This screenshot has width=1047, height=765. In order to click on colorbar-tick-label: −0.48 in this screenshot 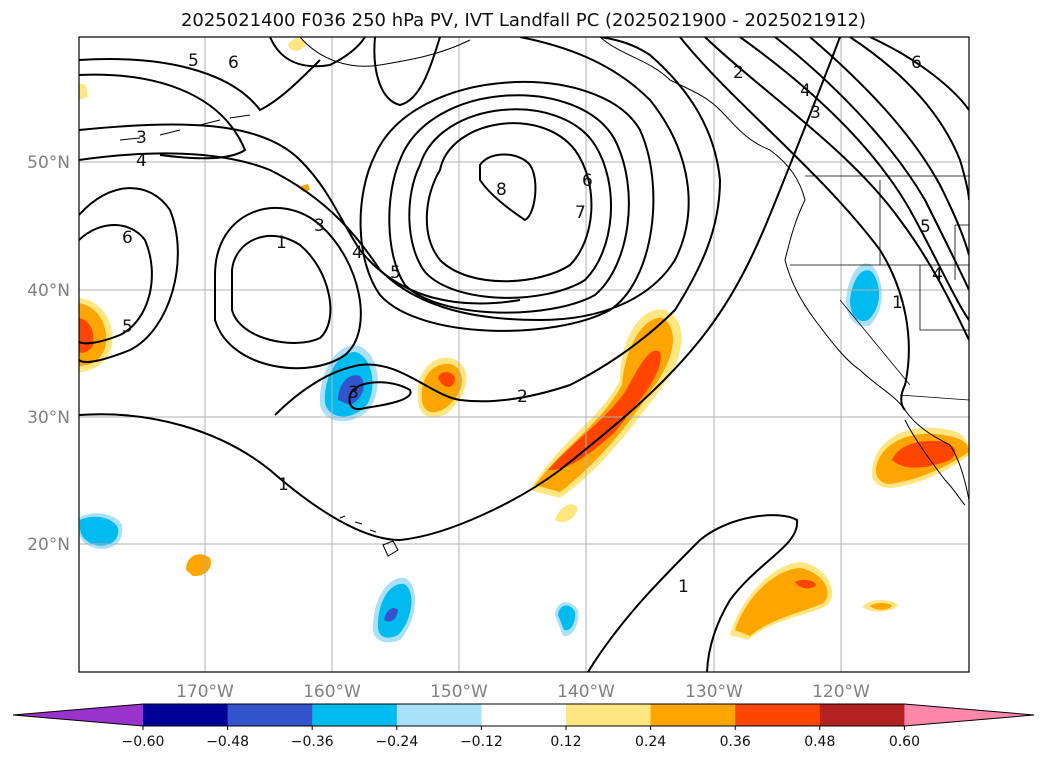, I will do `click(227, 742)`.